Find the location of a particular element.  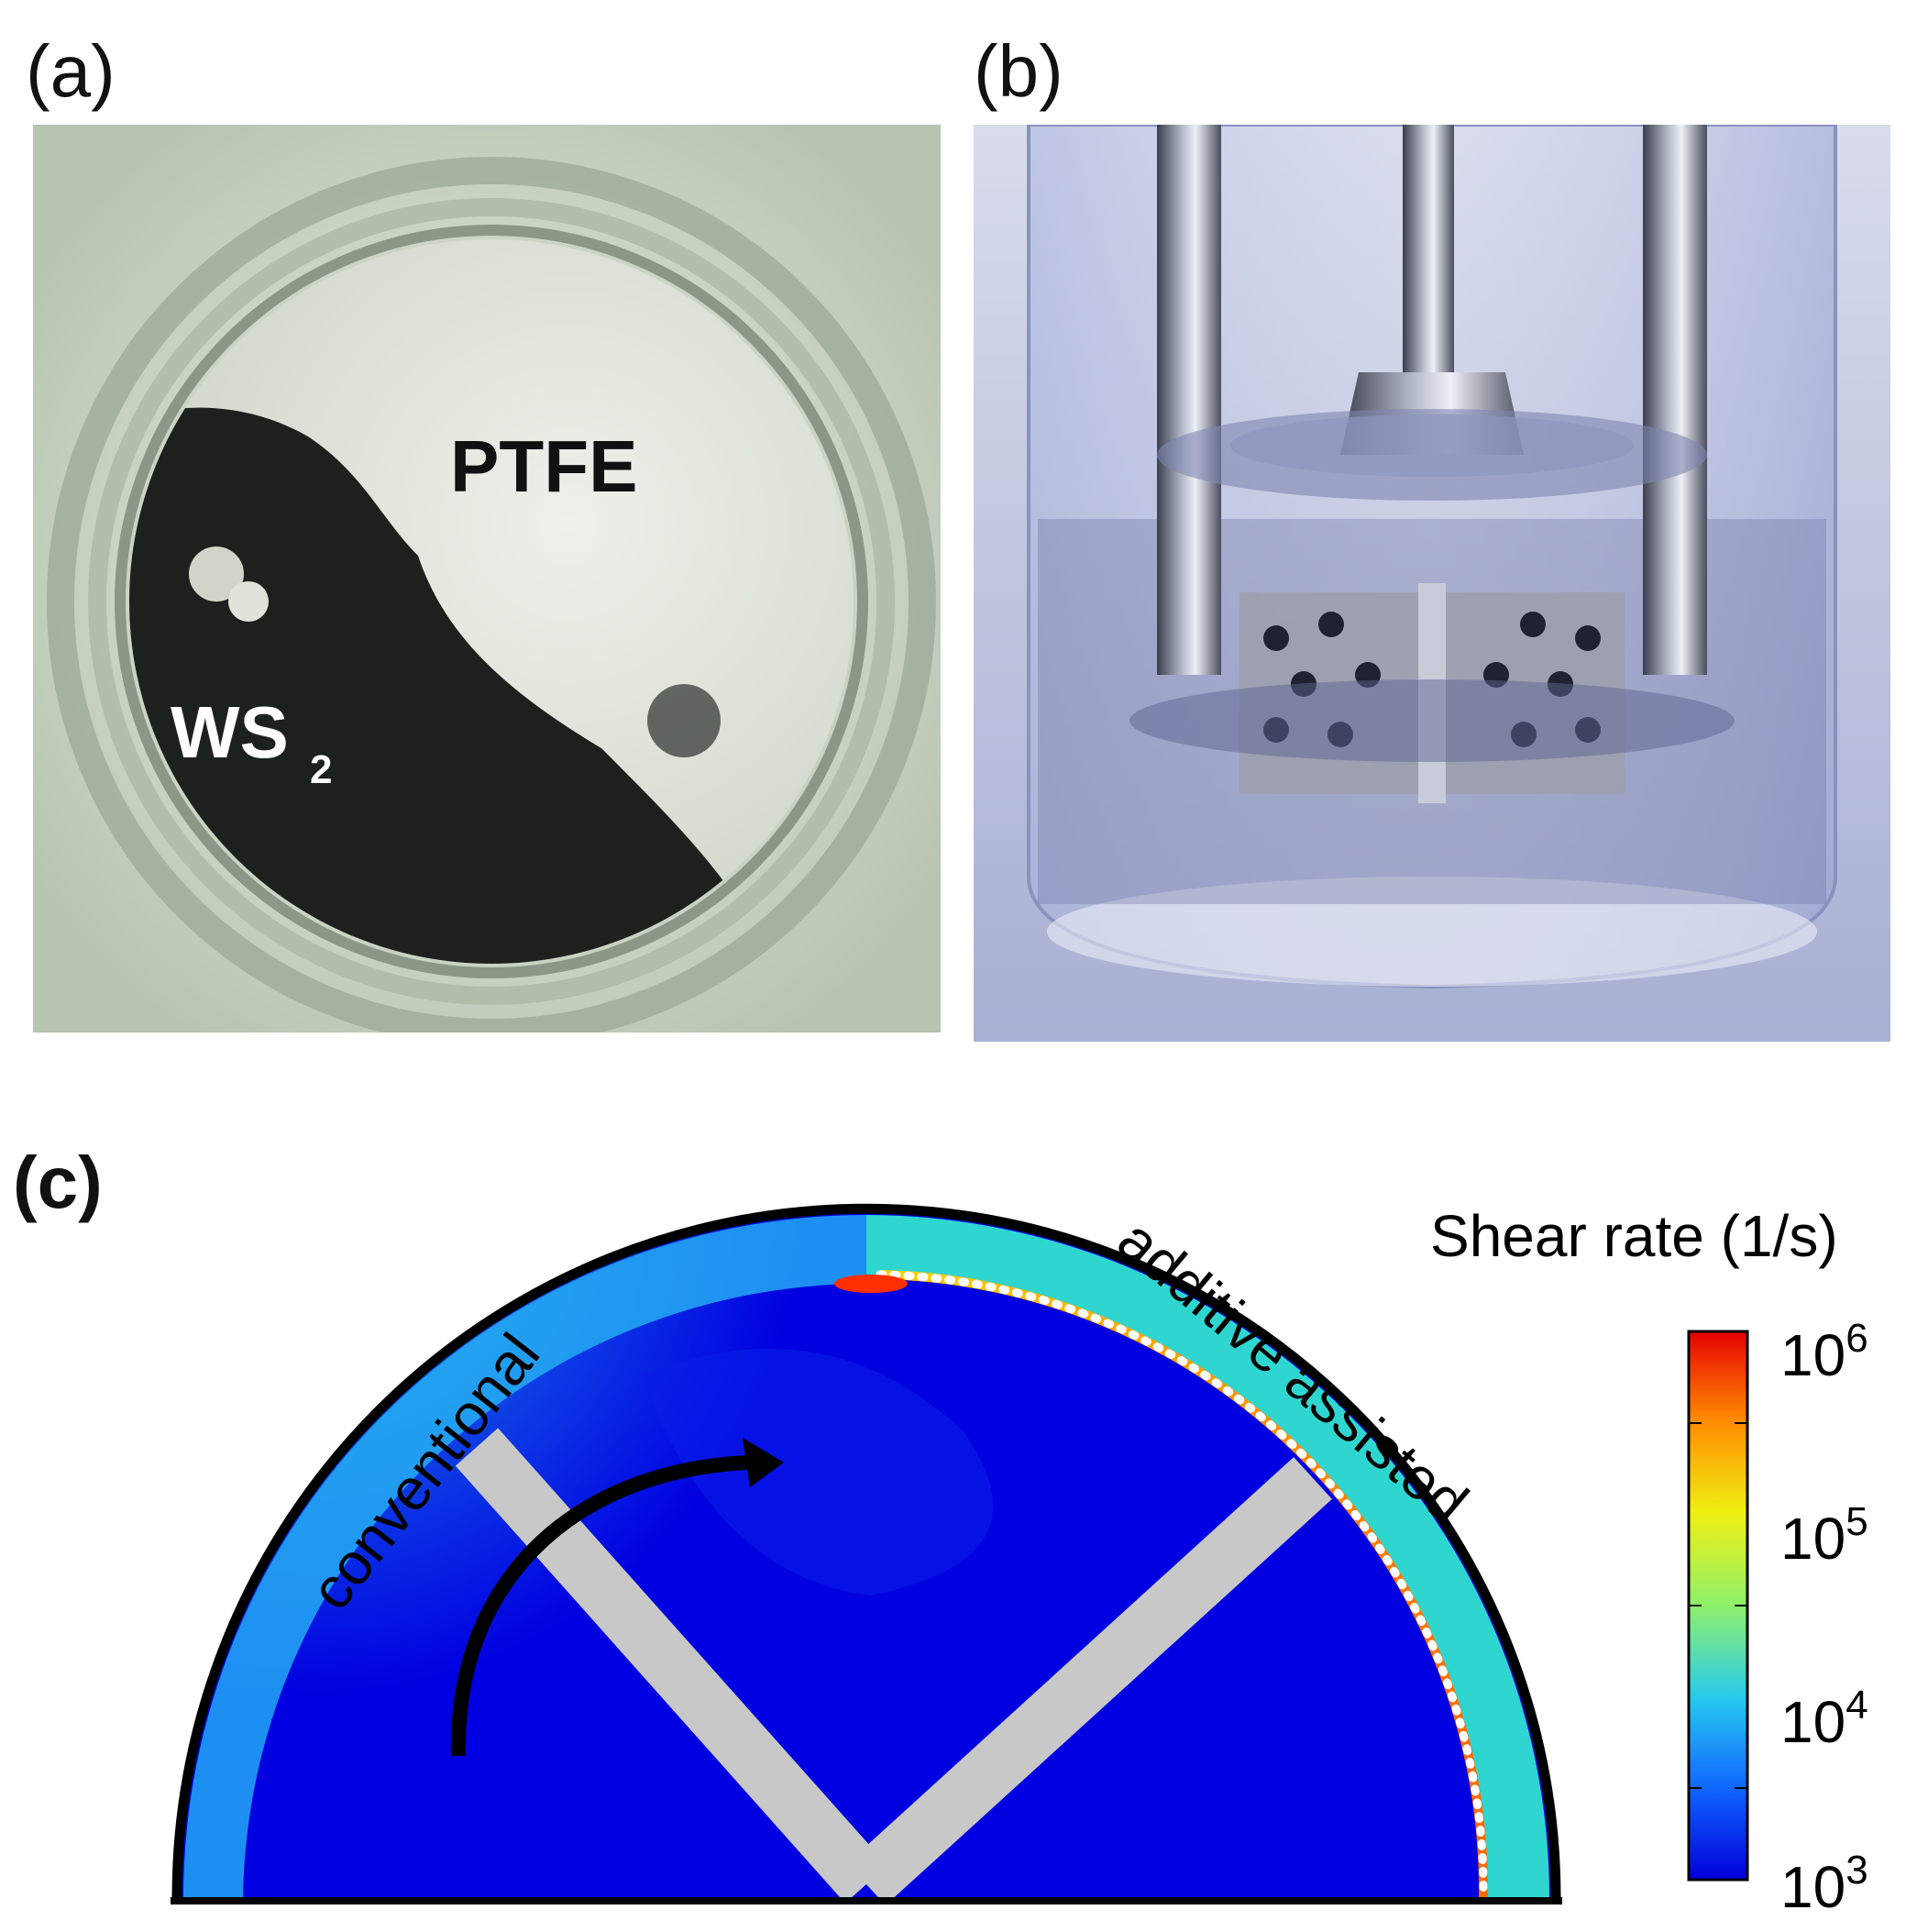

panel-b-label: (b) is located at coordinates (1018, 71).